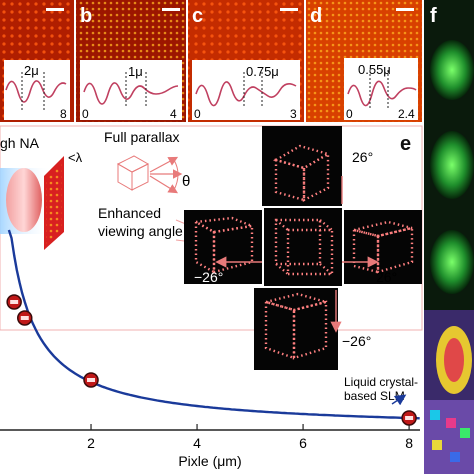 Image resolution: width=474 pixels, height=474 pixels. I want to click on high-na-label: gh NA, so click(20, 143).